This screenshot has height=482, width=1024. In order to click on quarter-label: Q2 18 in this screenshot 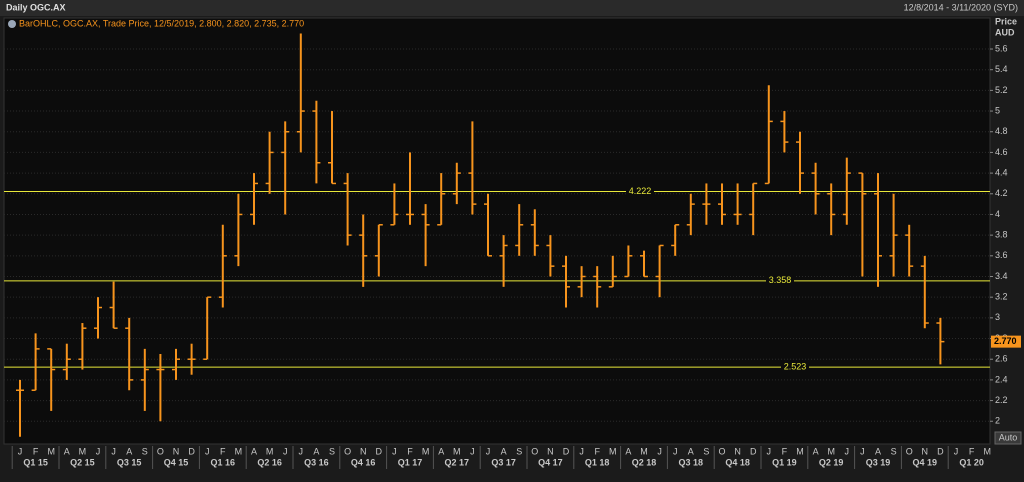, I will do `click(644, 462)`.